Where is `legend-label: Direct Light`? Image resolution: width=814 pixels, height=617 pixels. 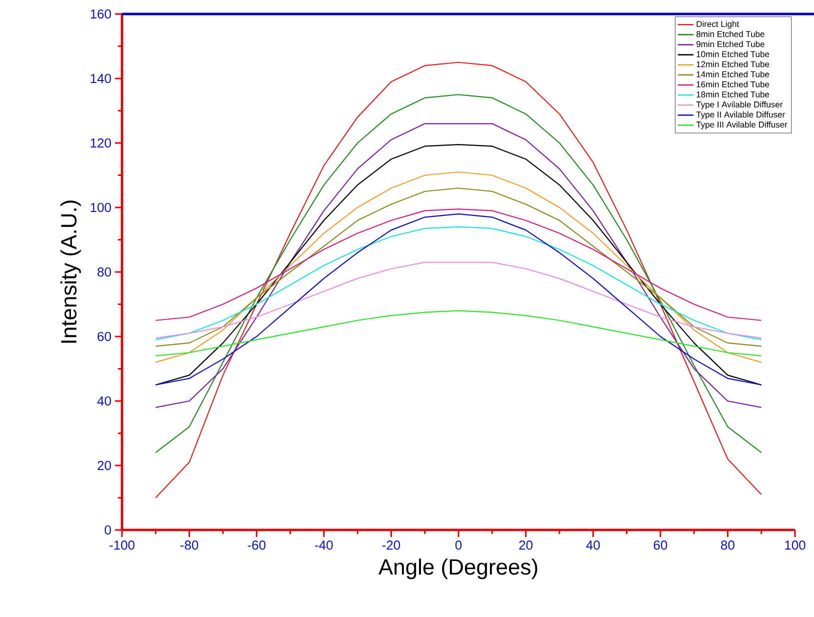 legend-label: Direct Light is located at coordinates (718, 24).